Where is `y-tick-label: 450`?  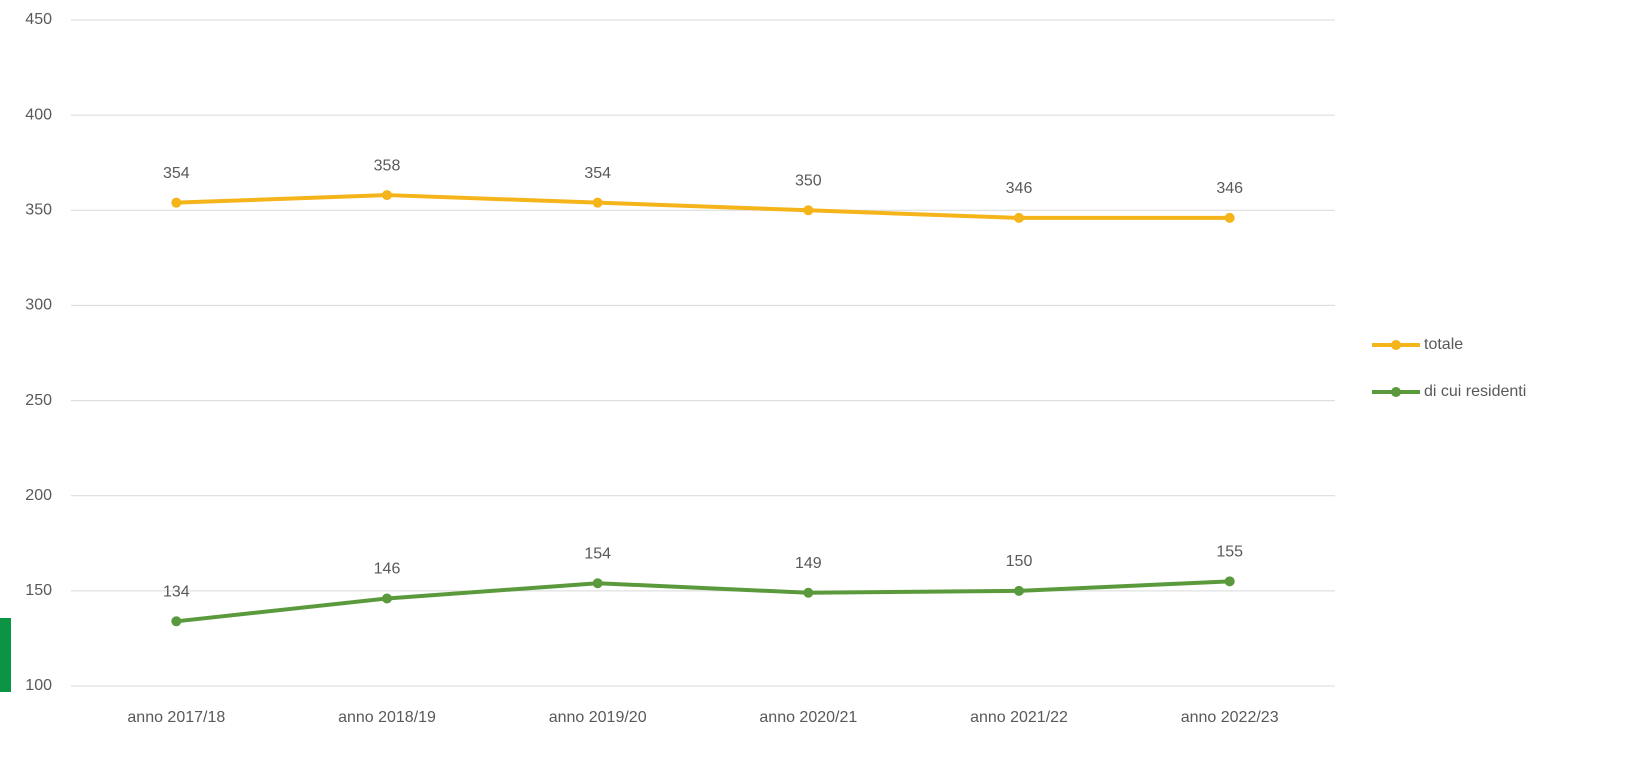
y-tick-label: 450 is located at coordinates (38, 19).